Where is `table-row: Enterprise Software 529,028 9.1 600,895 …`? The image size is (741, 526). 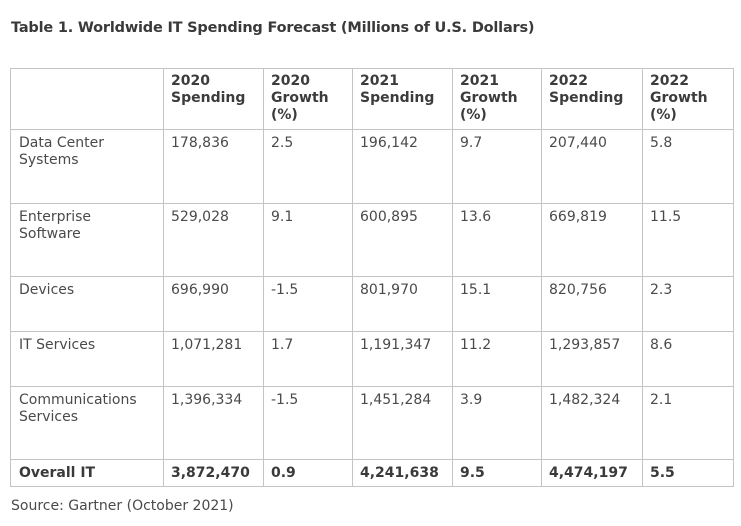
table-row: Enterprise Software 529,028 9.1 600,895 … is located at coordinates (372, 240).